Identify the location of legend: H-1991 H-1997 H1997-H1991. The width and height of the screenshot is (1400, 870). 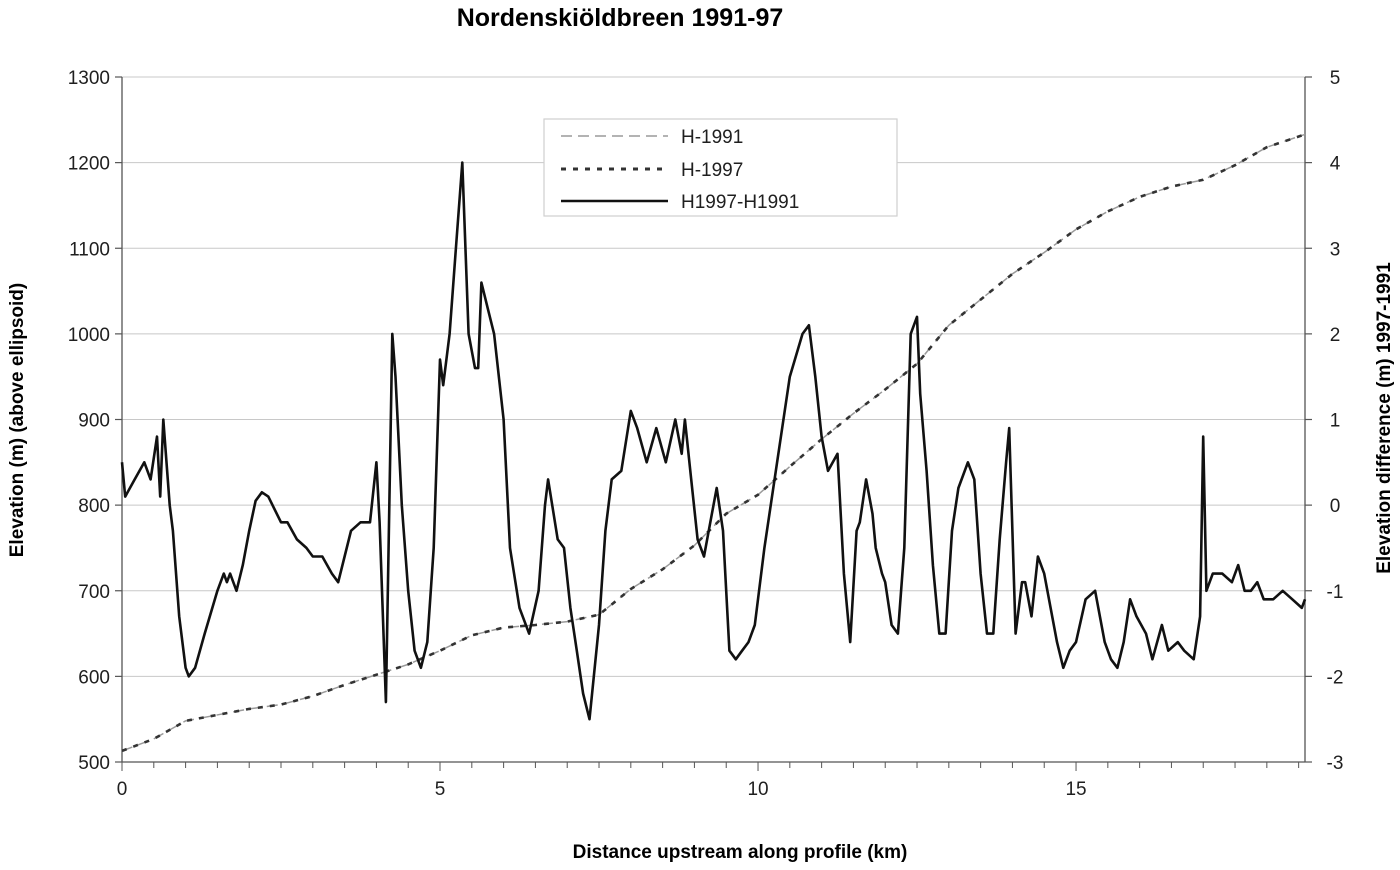
(720, 167).